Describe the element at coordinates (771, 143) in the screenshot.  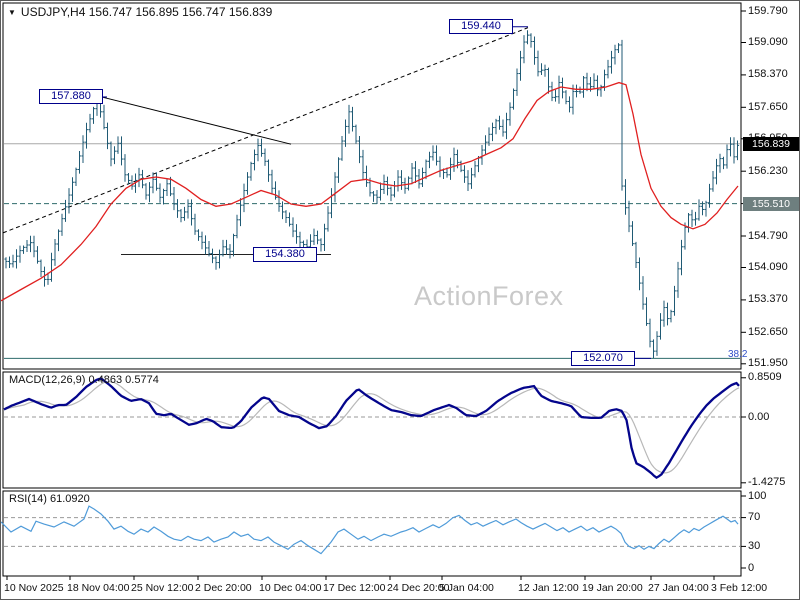
I see `current-price-badge: 156.839` at that location.